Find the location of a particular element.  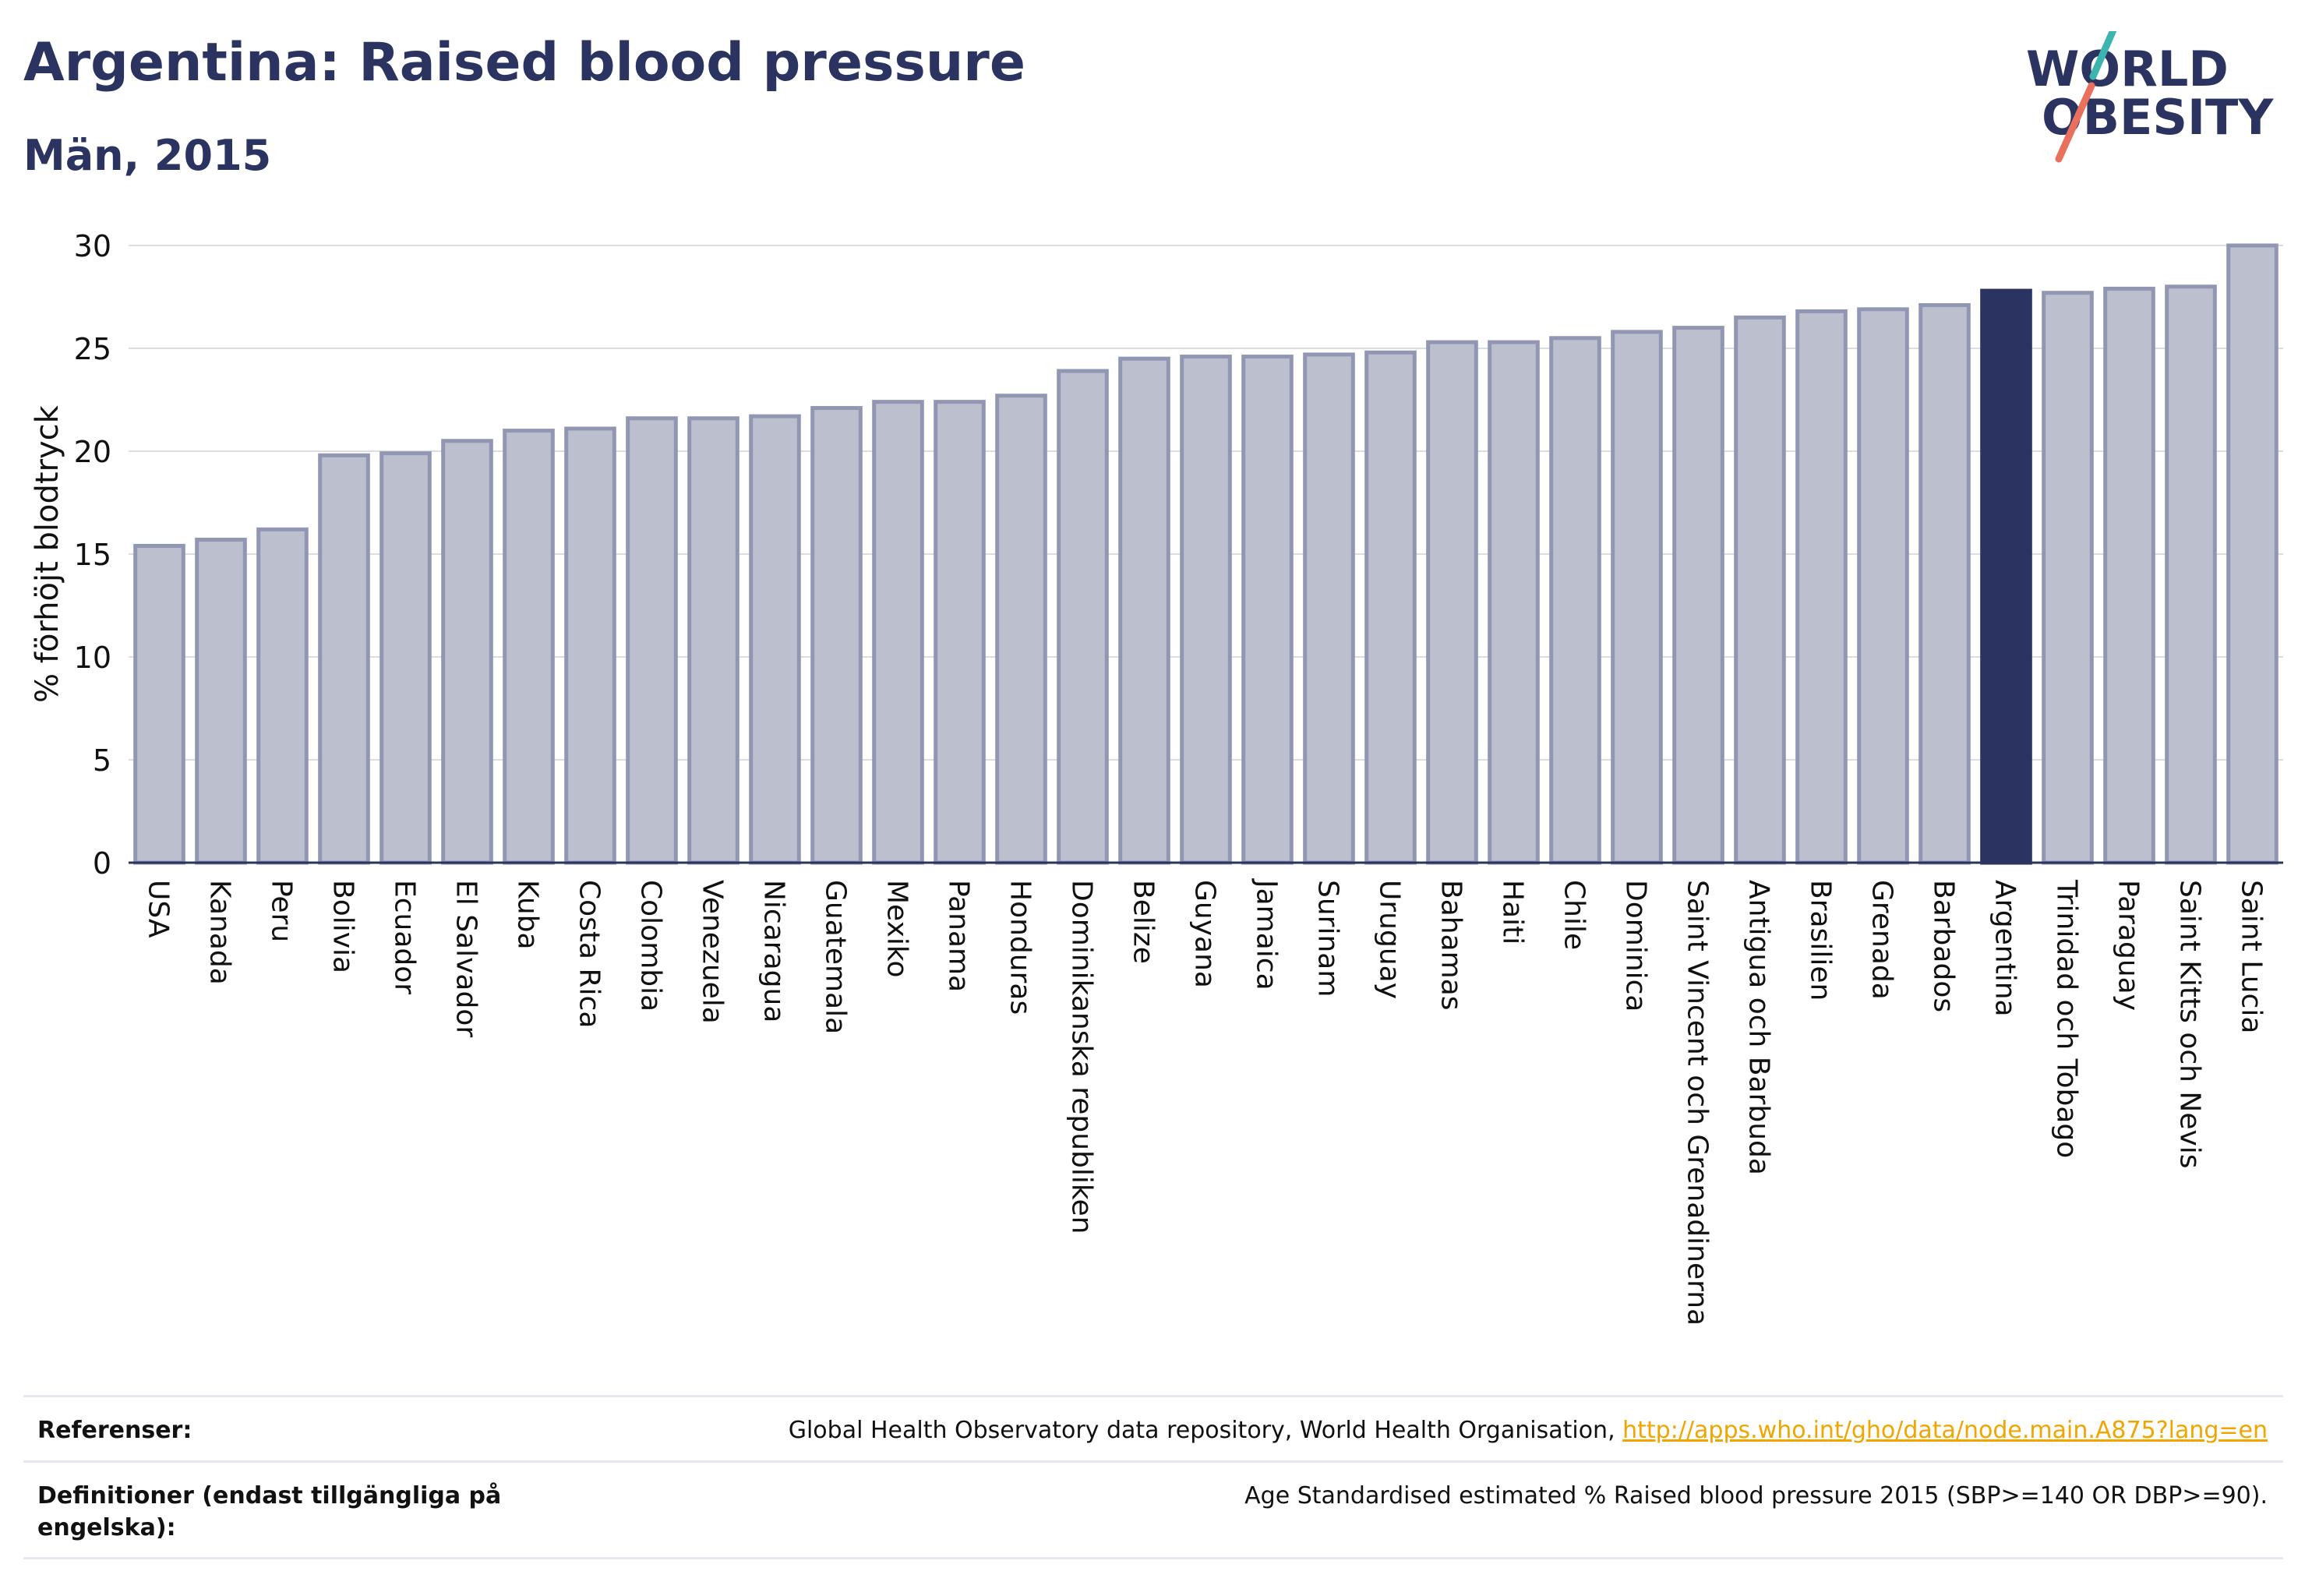

x-tick-label: USA is located at coordinates (159, 909).